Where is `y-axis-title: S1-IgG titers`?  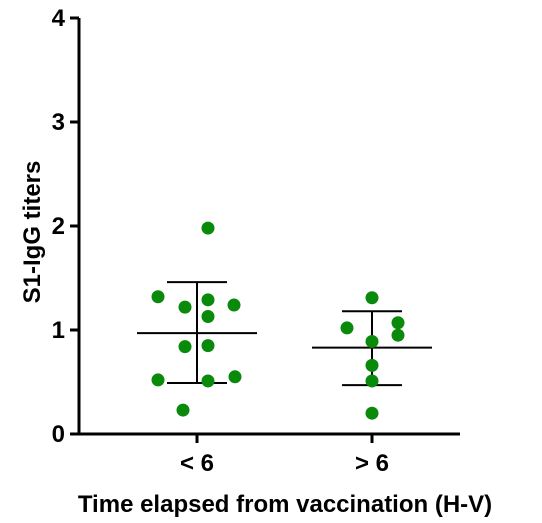
y-axis-title: S1-IgG titers is located at coordinates (32, 232).